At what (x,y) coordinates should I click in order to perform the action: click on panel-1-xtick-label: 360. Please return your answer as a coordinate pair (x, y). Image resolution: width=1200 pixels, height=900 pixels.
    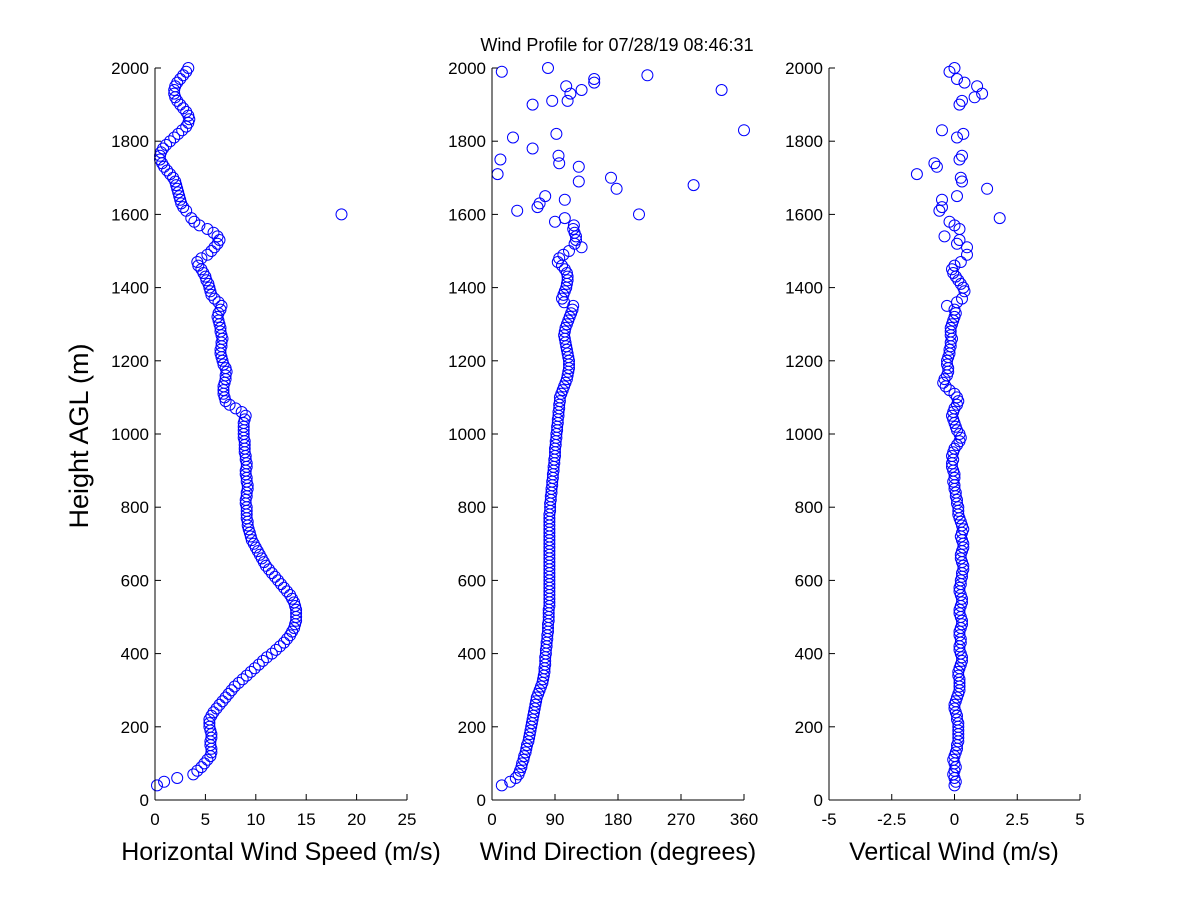
    Looking at the image, I should click on (744, 819).